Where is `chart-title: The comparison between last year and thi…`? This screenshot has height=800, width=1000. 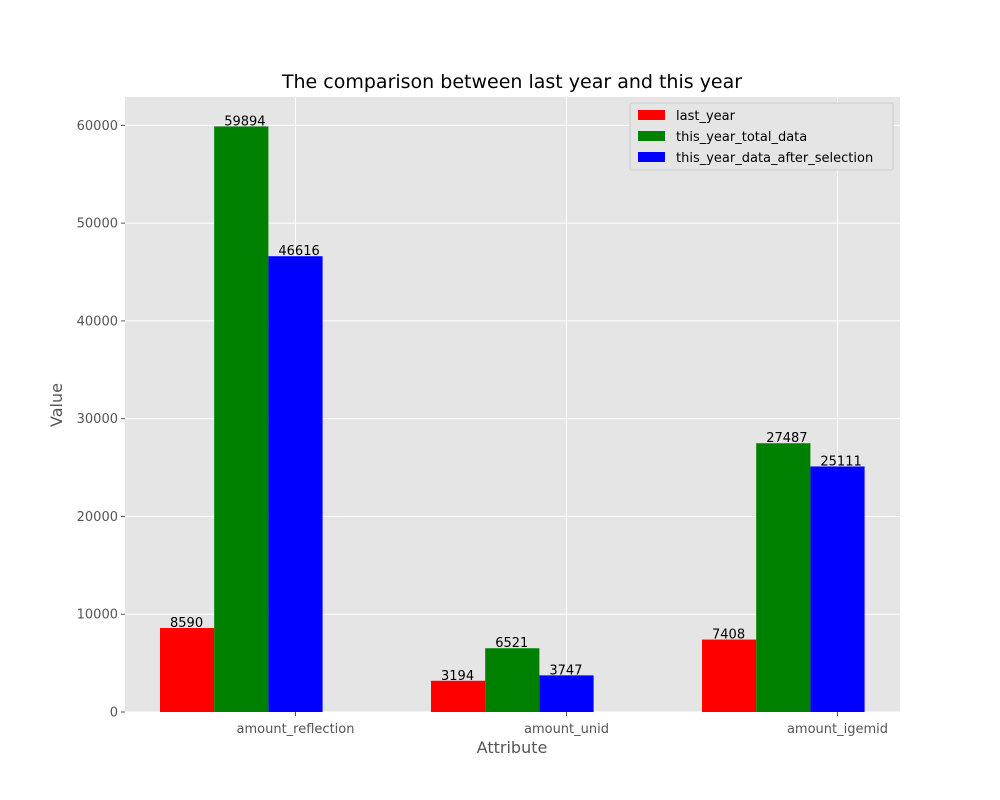 chart-title: The comparison between last year and thi… is located at coordinates (511, 82).